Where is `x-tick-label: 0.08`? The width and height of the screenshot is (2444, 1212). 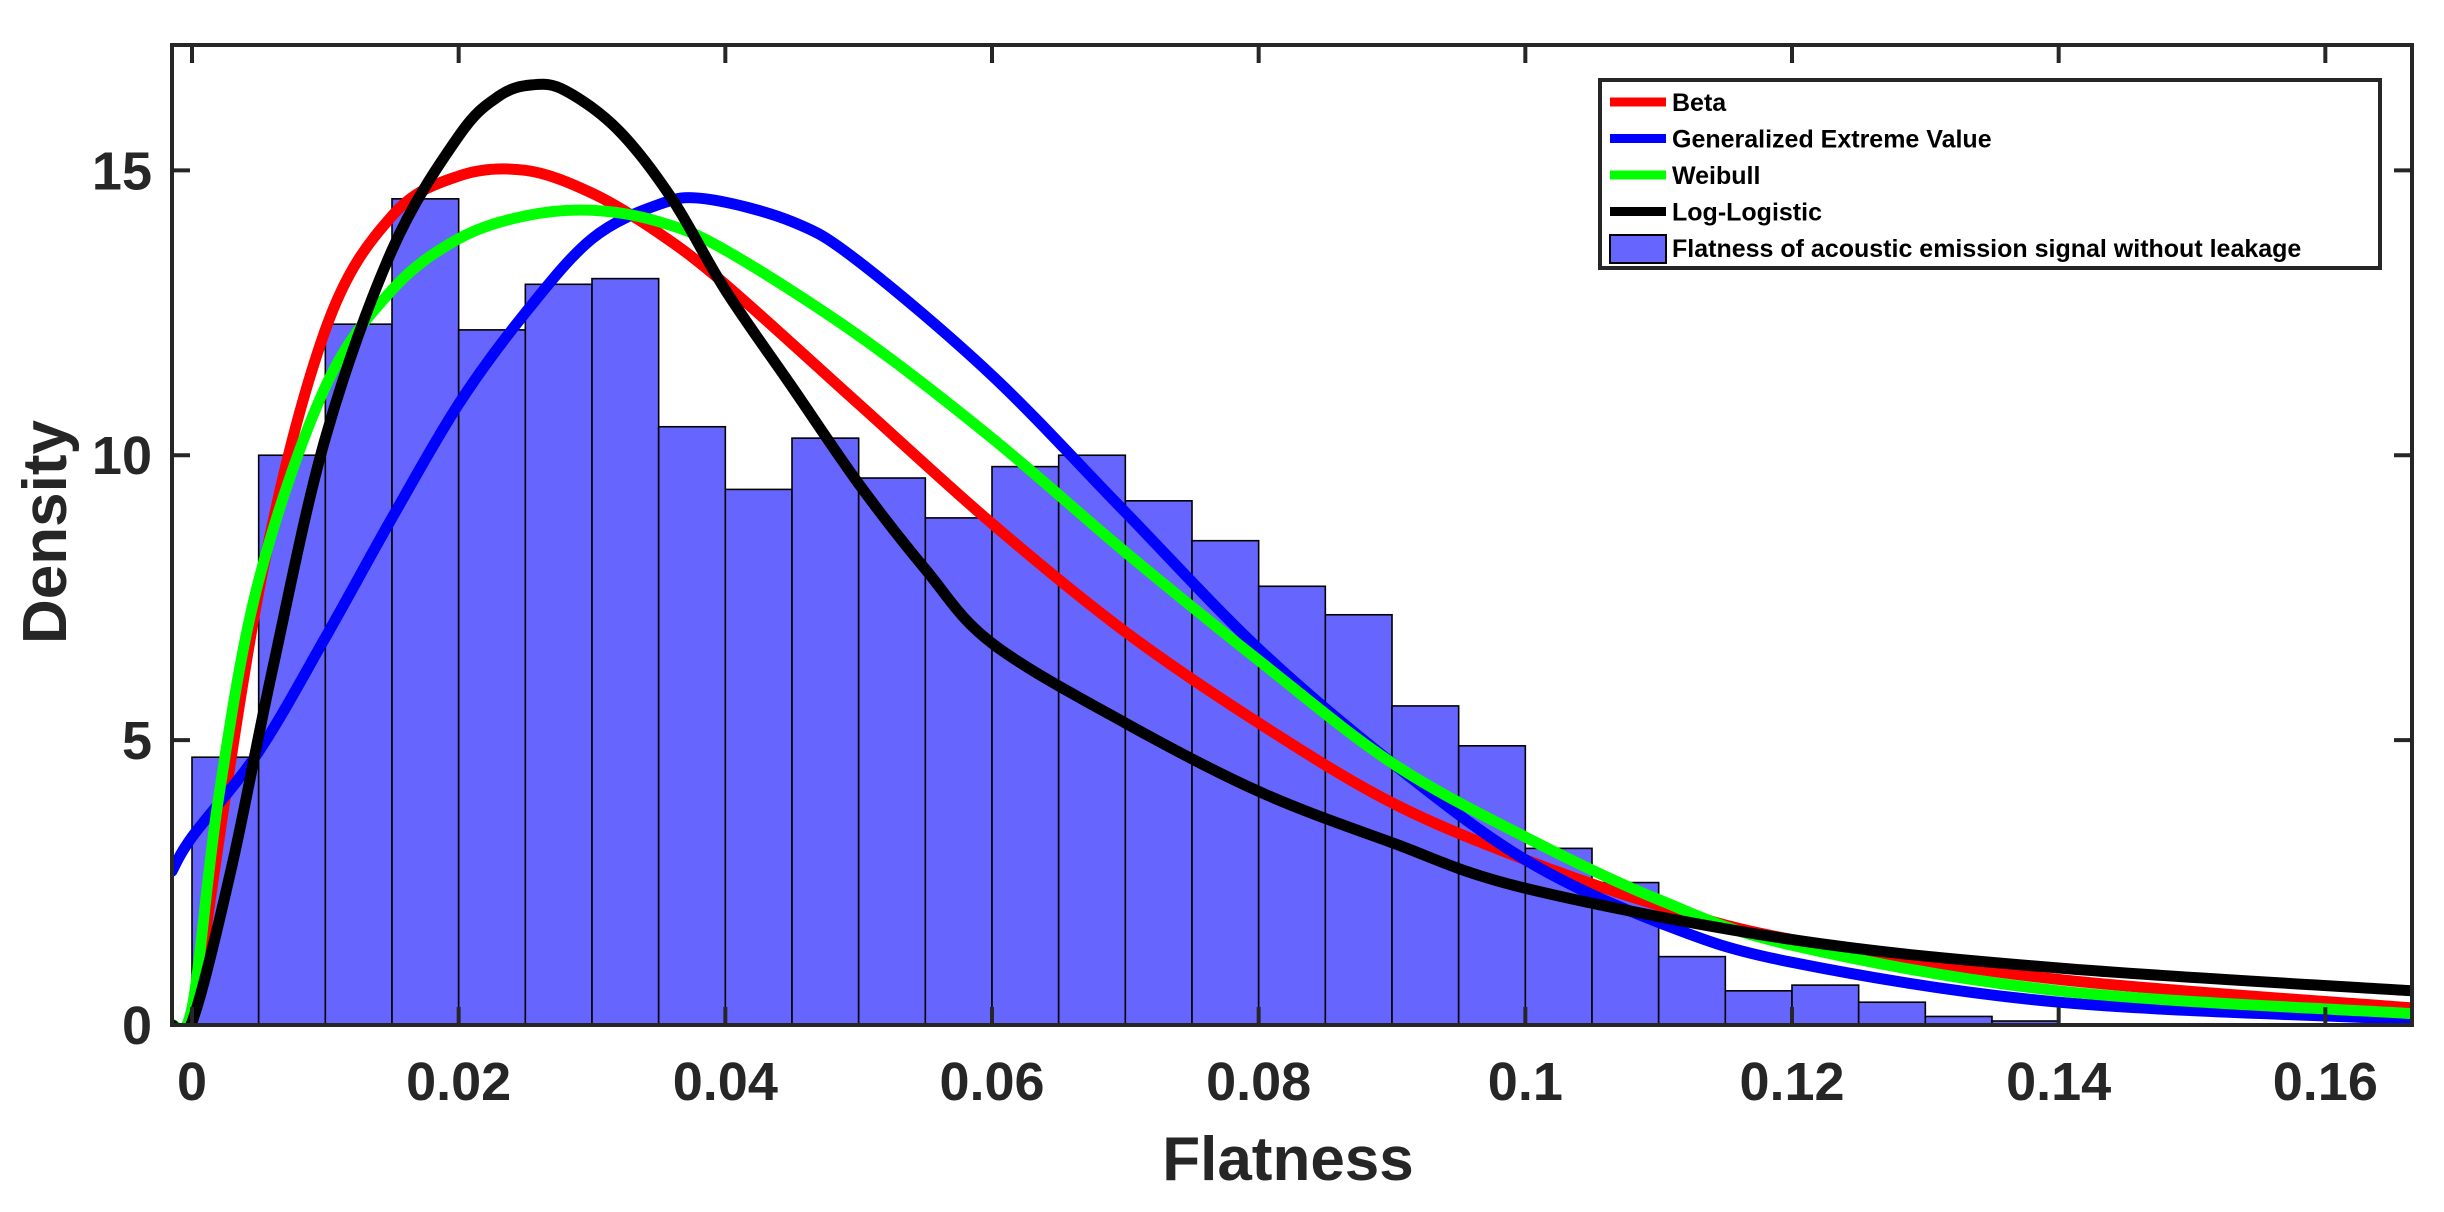 x-tick-label: 0.08 is located at coordinates (1258, 1082).